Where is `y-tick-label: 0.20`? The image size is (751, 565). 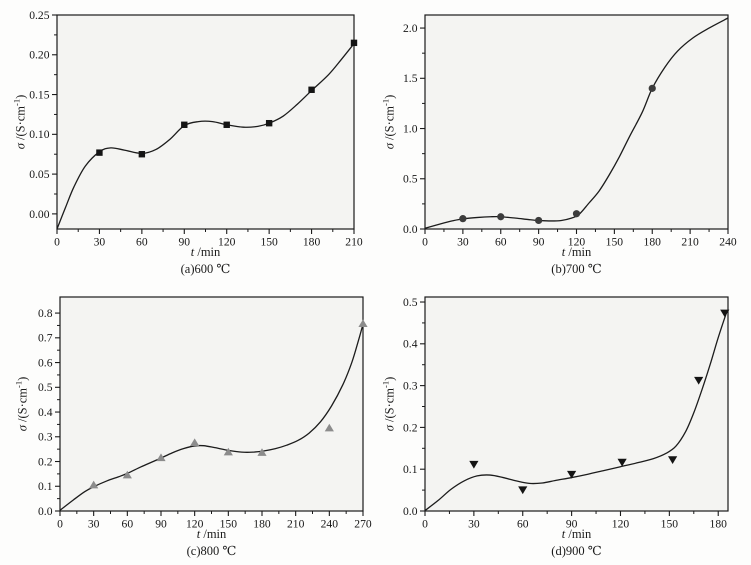 y-tick-label: 0.20 is located at coordinates (39, 55).